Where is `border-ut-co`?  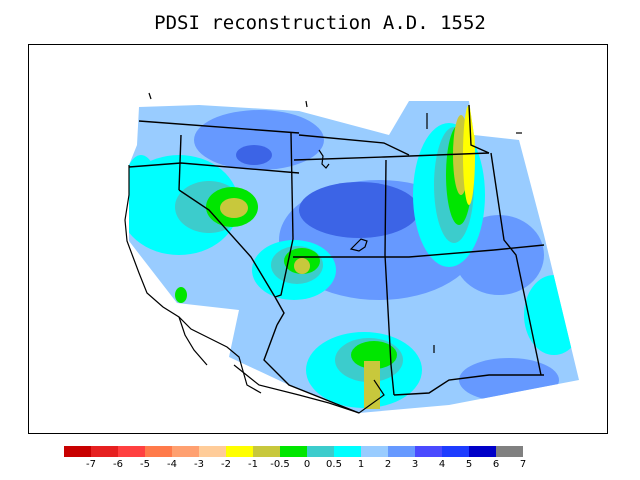
border-ut-co is located at coordinates (394, 253).